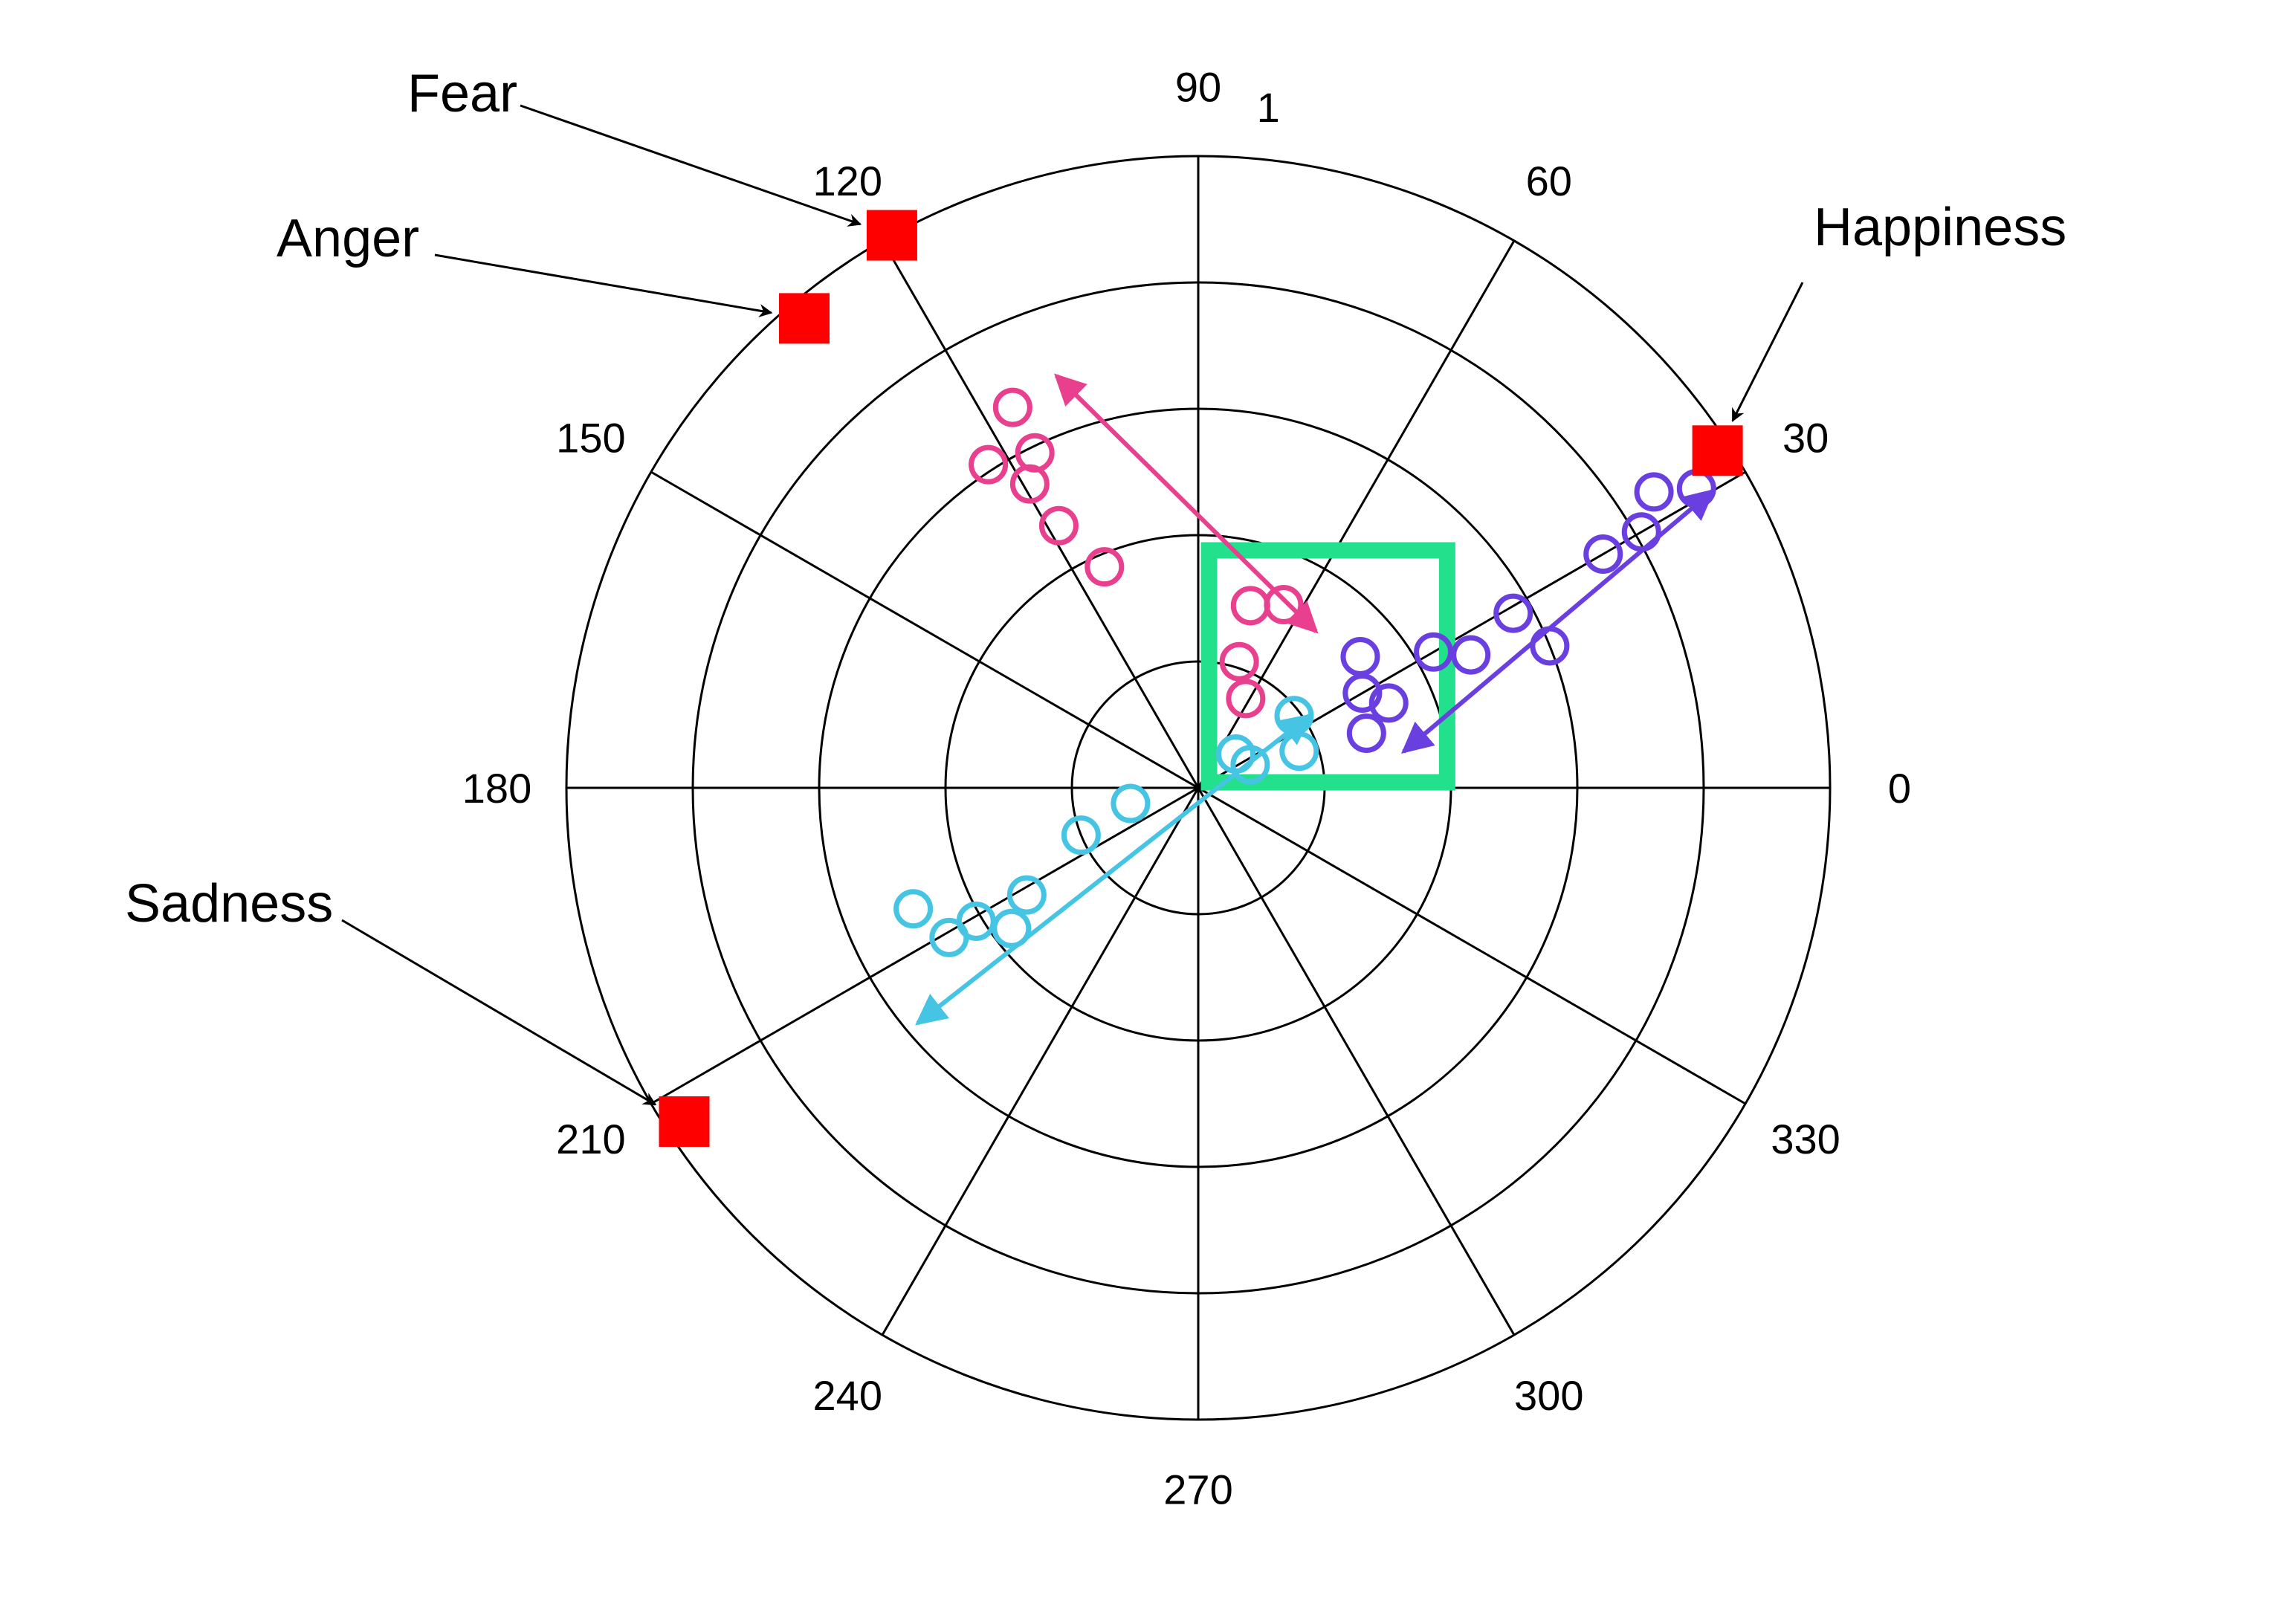 The image size is (2282, 1624). What do you see at coordinates (1549, 181) in the screenshot?
I see `angle-tick-label: 60` at bounding box center [1549, 181].